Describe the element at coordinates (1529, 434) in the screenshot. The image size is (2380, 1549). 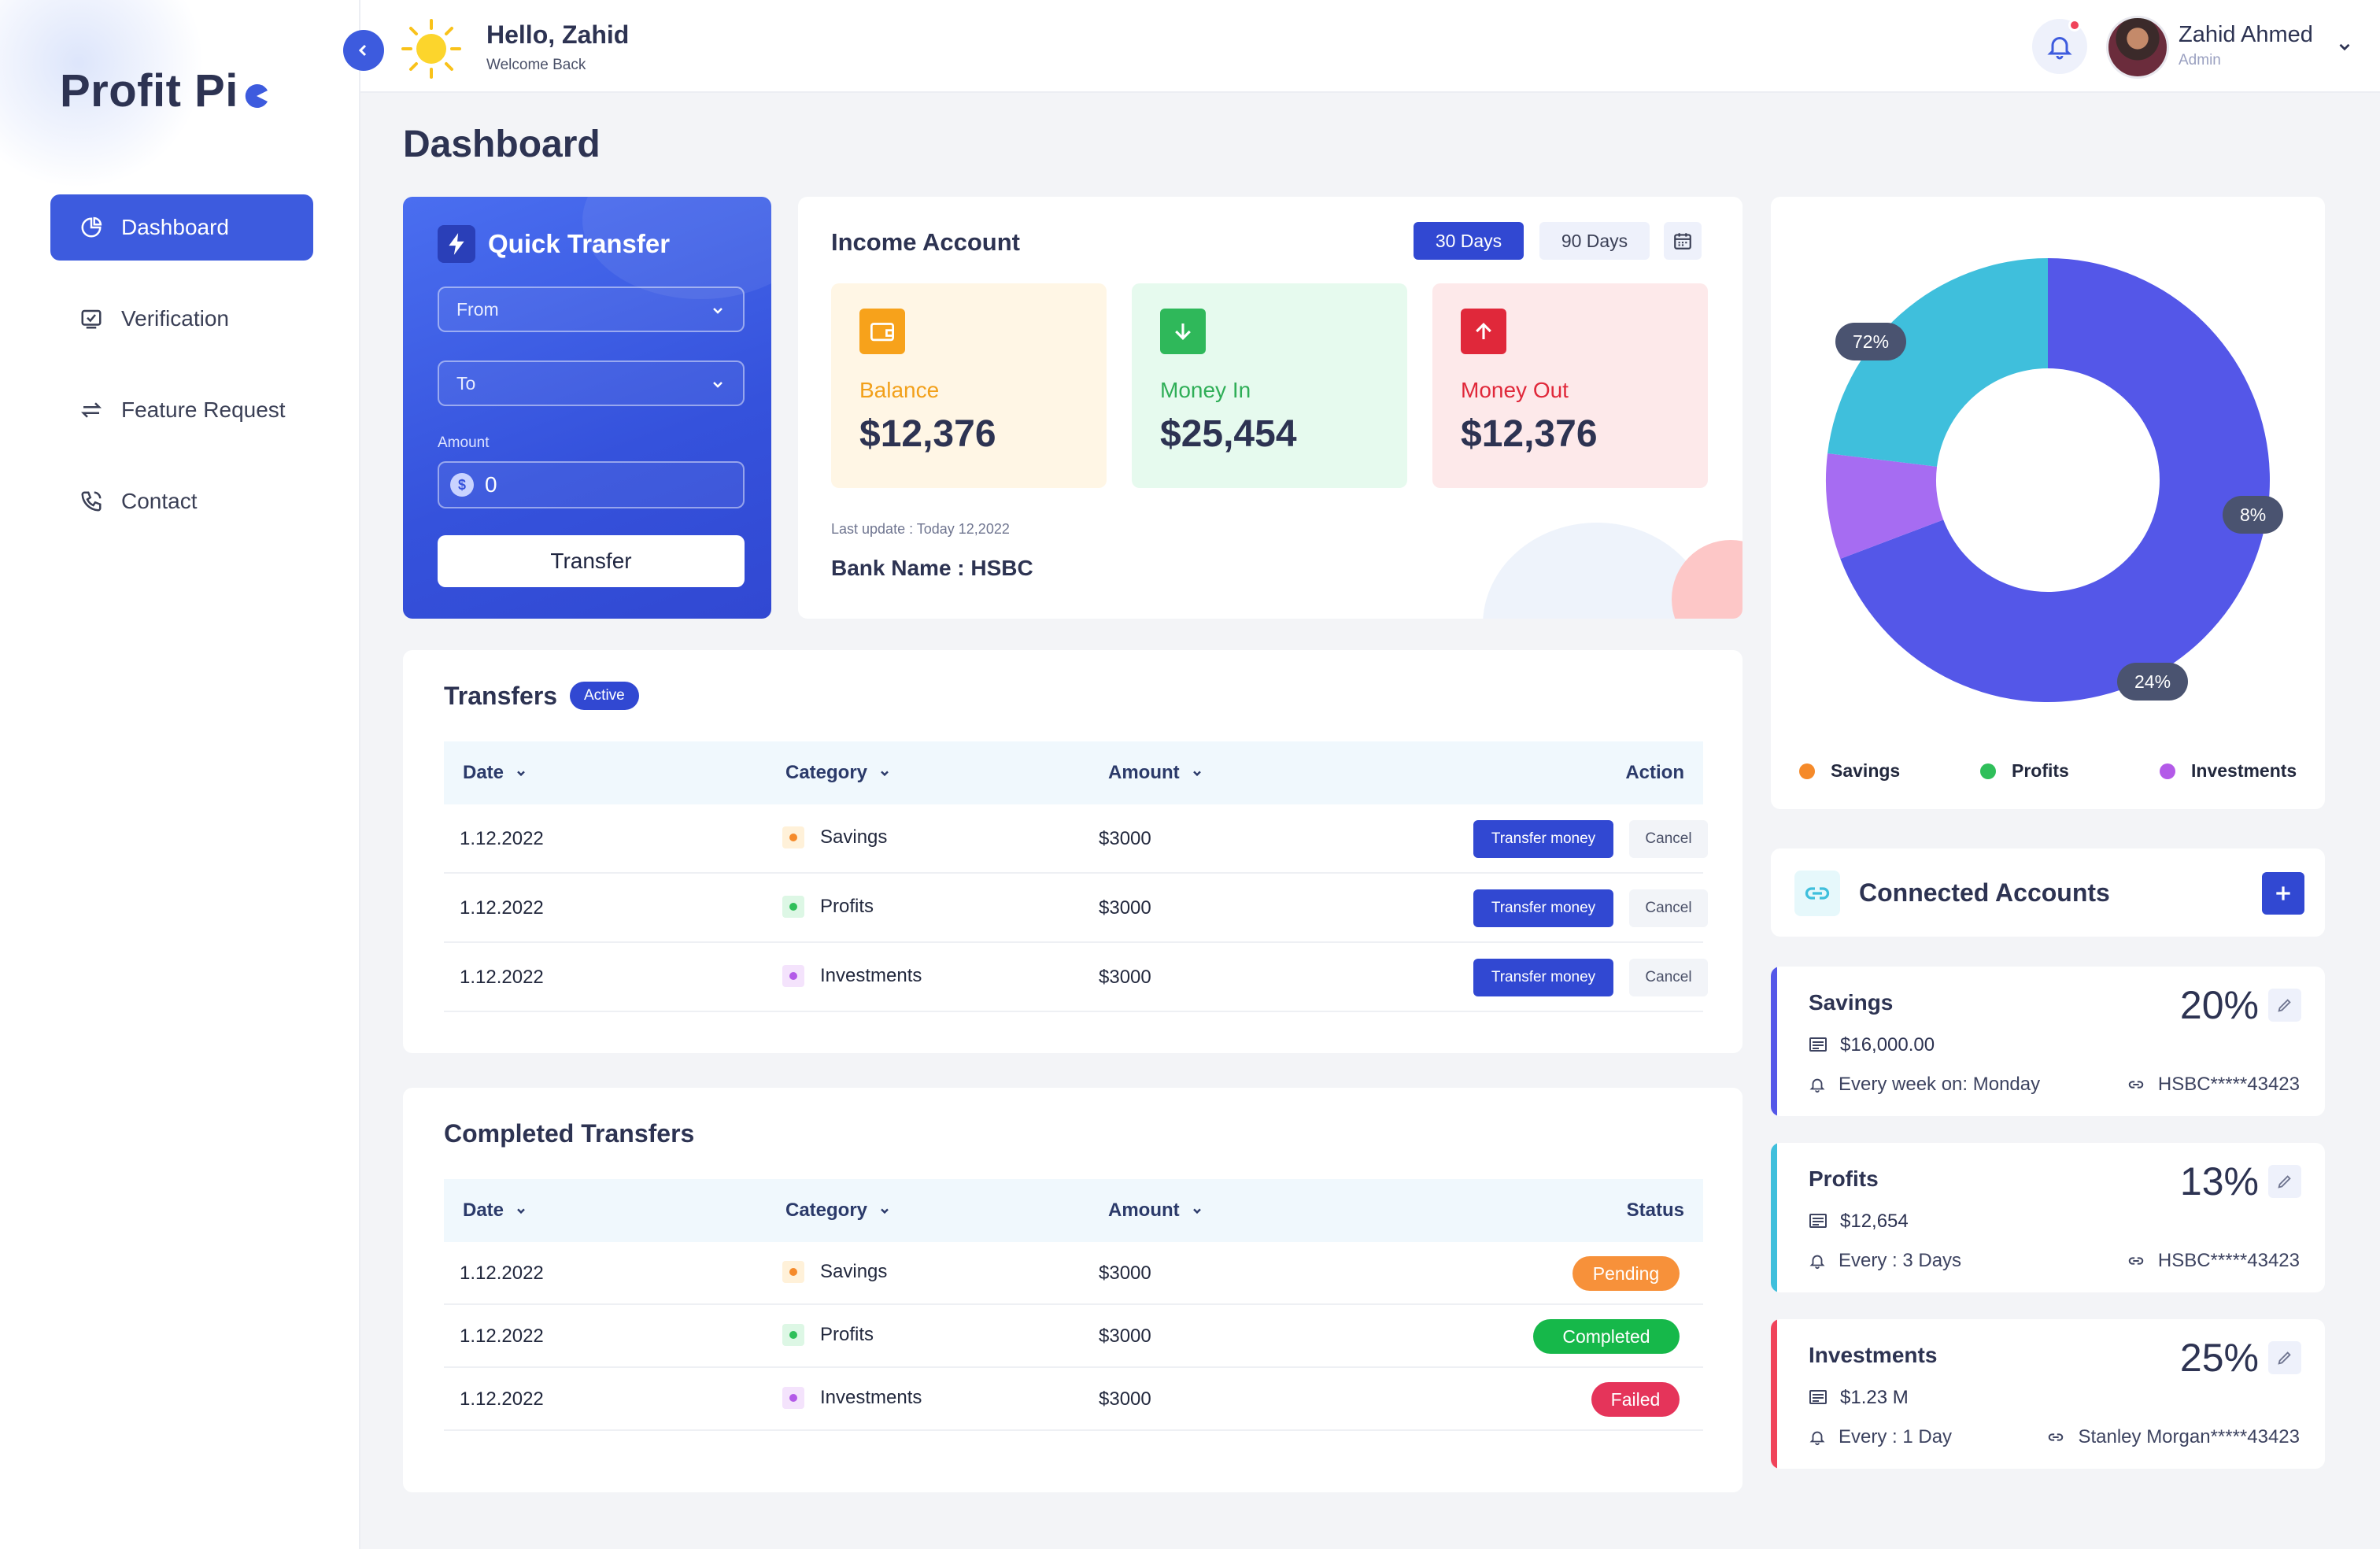
I see `money-out-value: $12,376` at that location.